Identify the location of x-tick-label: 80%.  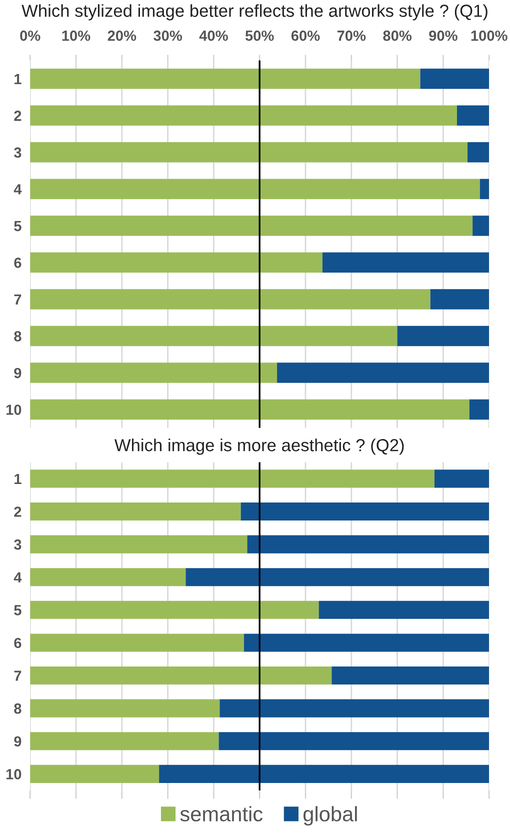
(397, 35).